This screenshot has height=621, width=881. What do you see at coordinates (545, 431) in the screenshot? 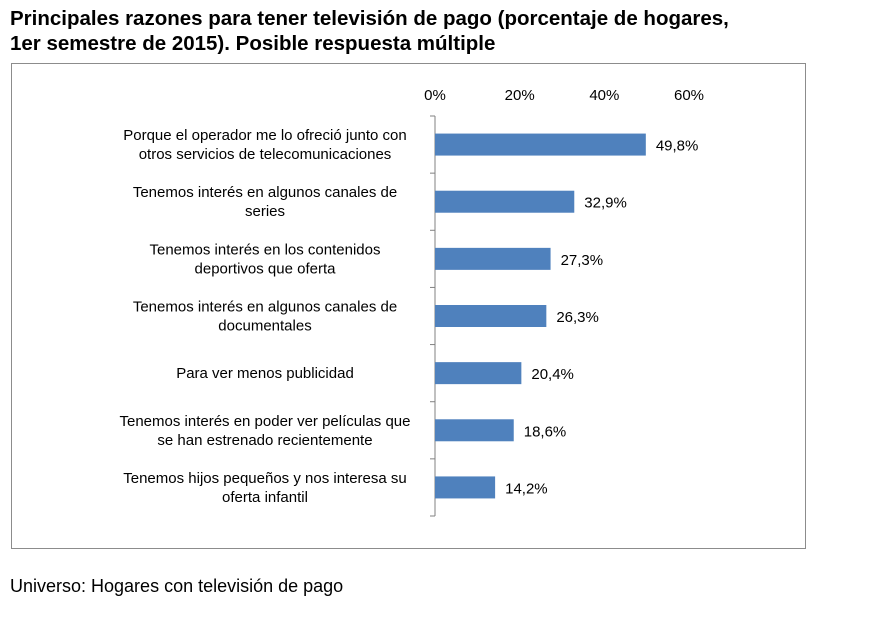
I see `data-label: 18,6%` at bounding box center [545, 431].